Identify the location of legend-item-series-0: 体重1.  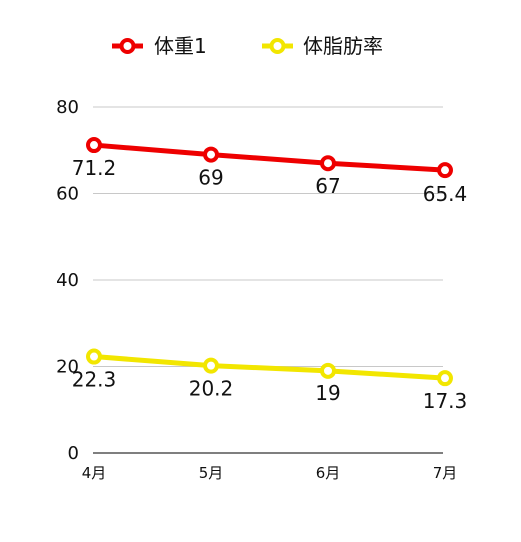
(159, 46).